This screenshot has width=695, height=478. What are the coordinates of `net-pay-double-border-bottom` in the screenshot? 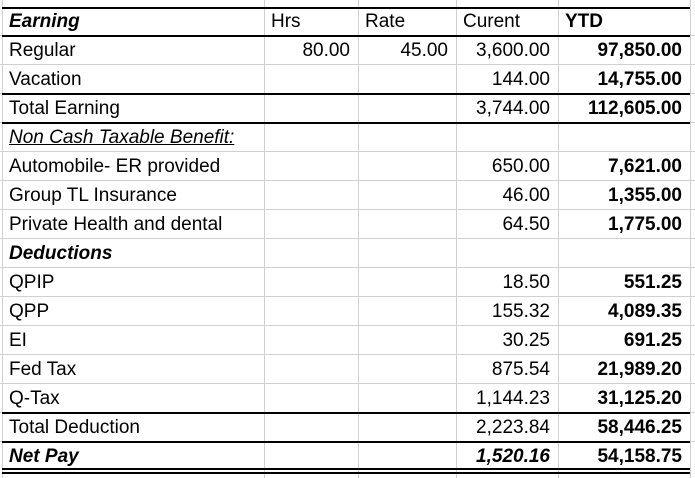 It's located at (346, 473).